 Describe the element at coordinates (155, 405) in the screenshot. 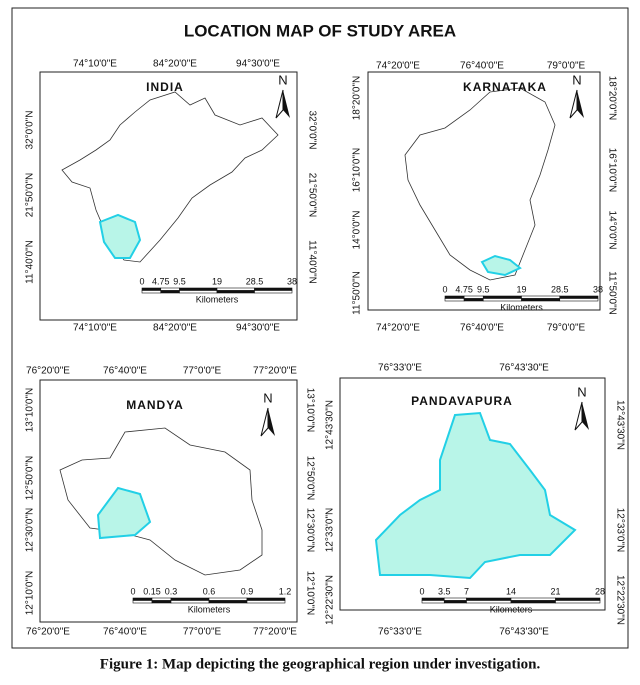

I see `panel-name: MANDYA` at that location.